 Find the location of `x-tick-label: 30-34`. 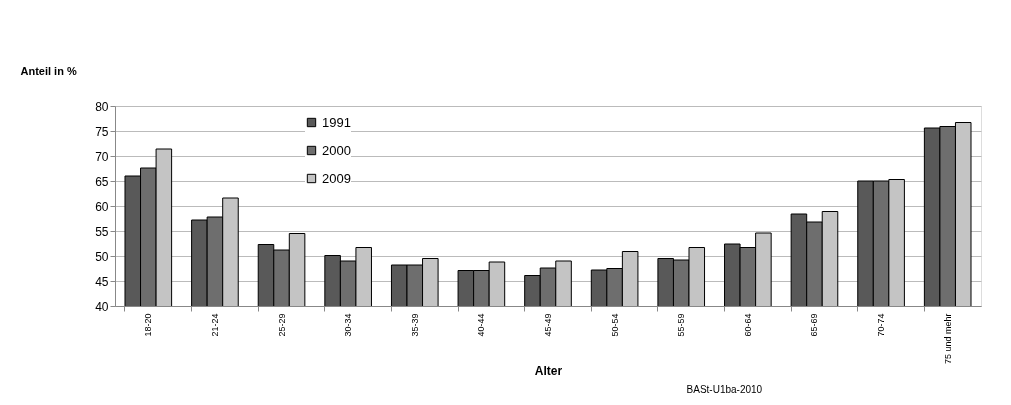

x-tick-label: 30-34 is located at coordinates (348, 325).